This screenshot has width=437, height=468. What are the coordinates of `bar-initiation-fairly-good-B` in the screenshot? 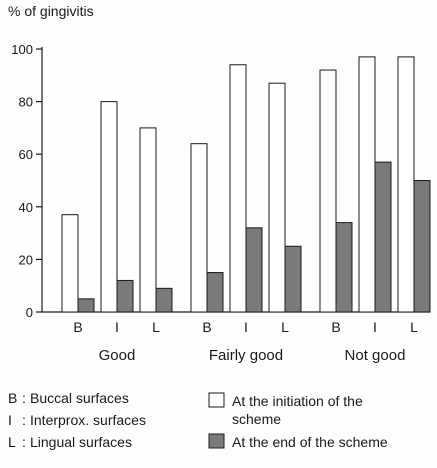 It's located at (199, 228).